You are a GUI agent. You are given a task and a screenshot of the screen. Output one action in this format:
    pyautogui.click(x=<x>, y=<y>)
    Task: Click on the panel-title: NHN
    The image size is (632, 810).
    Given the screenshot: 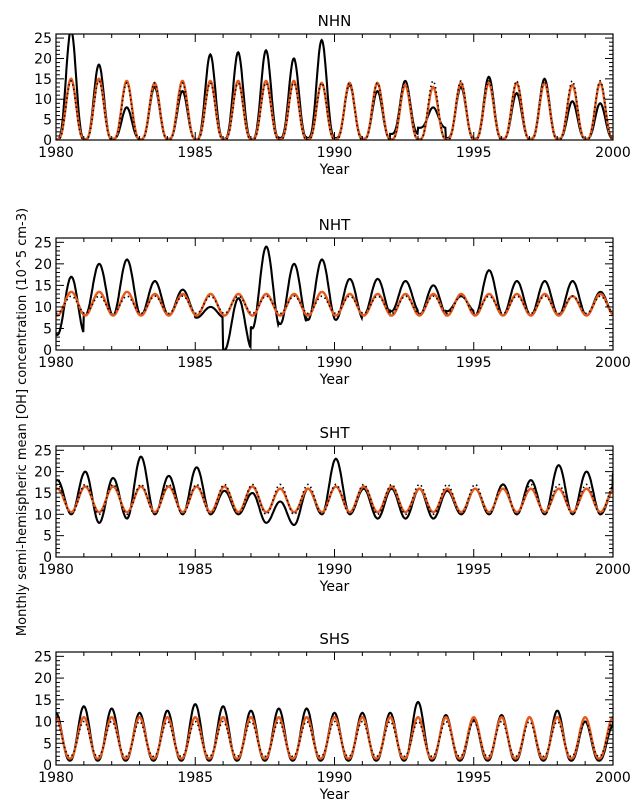 What is the action you would take?
    pyautogui.click(x=335, y=21)
    